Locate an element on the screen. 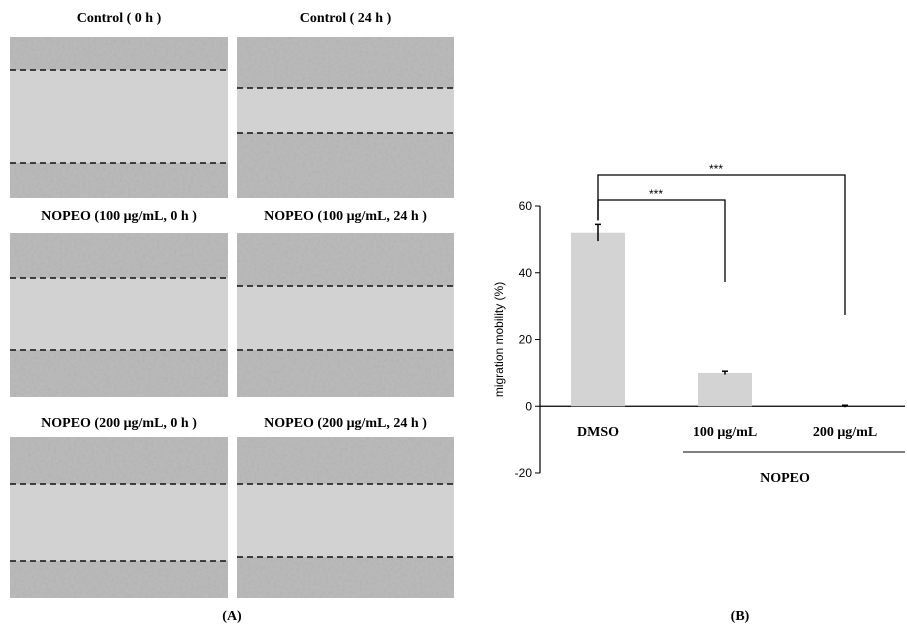 This screenshot has height=630, width=907. y-tick-label: 60 is located at coordinates (526, 206).